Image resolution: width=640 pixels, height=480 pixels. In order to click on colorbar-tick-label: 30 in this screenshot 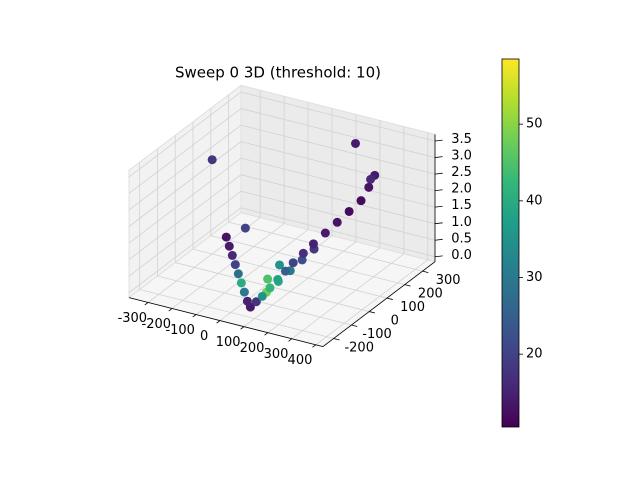, I will do `click(534, 277)`.